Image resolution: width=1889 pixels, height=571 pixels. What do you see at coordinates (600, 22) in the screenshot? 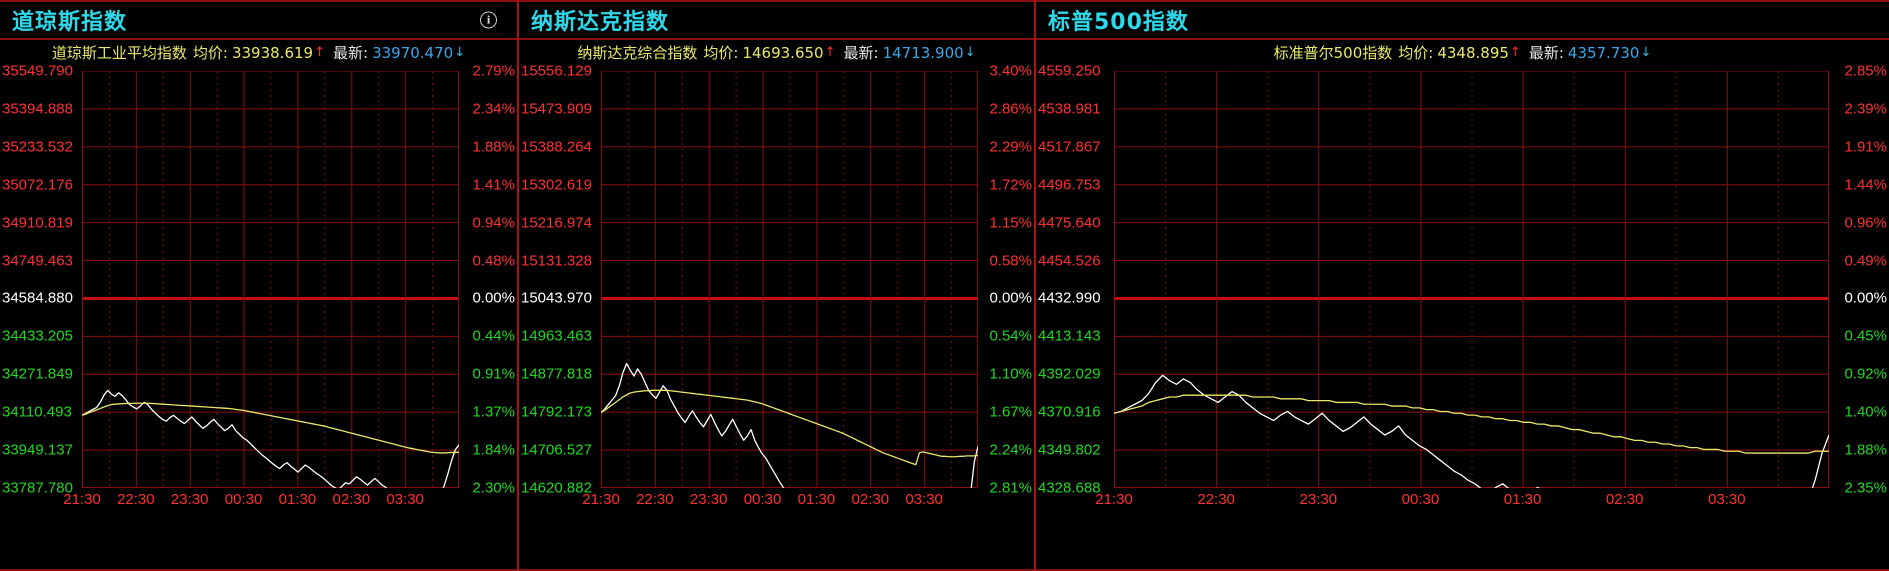
I see `page-title: 纳斯达克指数` at bounding box center [600, 22].